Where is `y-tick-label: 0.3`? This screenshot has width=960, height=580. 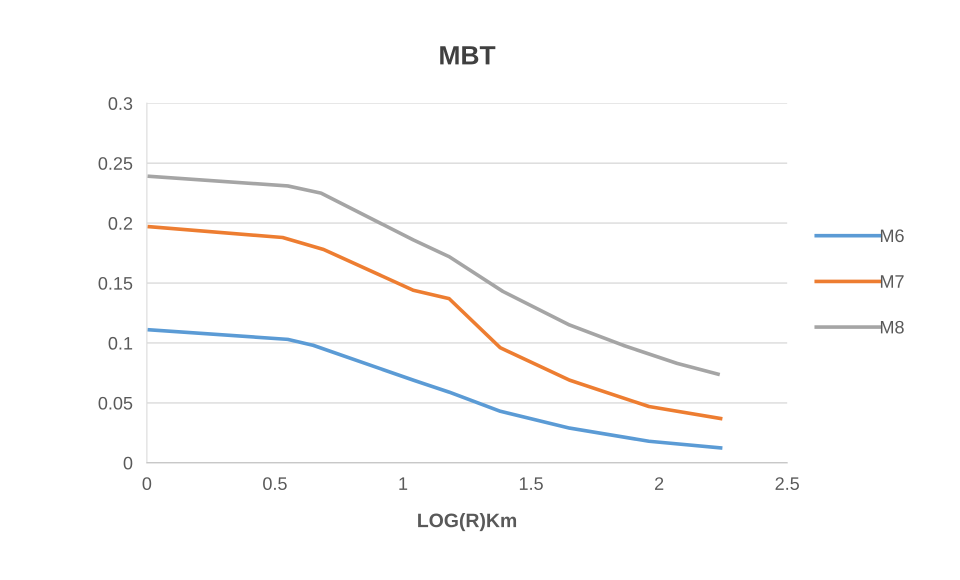
y-tick-label: 0.3 is located at coordinates (120, 103).